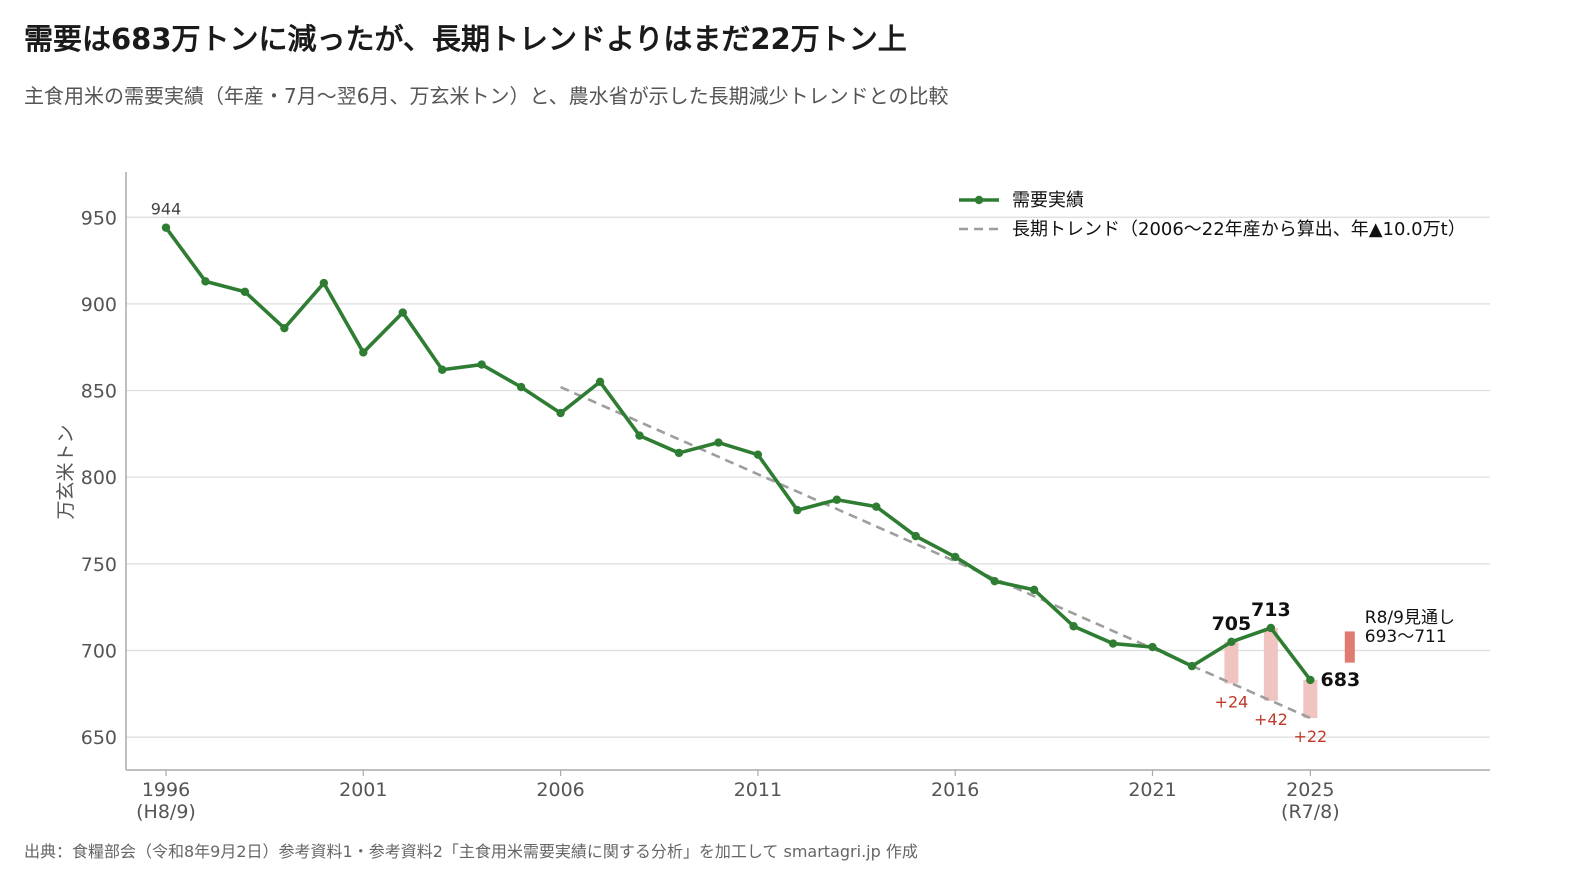 The height and width of the screenshot is (870, 1575). What do you see at coordinates (1073, 626) in the screenshot?
I see `data-point-2019` at bounding box center [1073, 626].